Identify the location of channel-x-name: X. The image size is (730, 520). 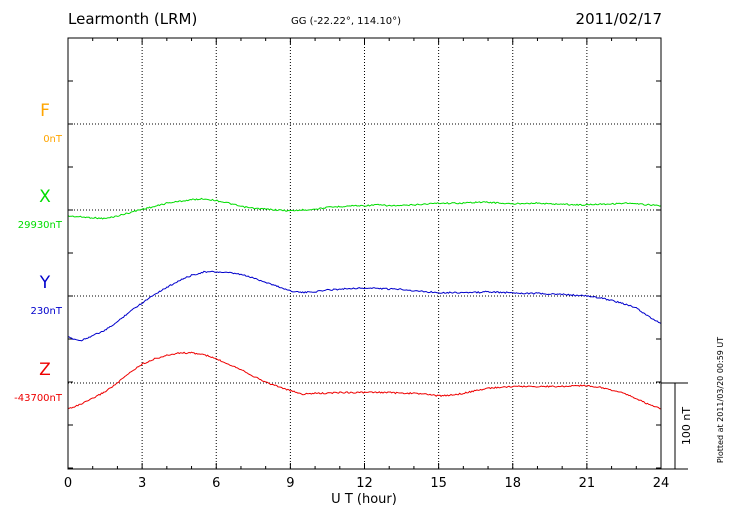
(45, 197).